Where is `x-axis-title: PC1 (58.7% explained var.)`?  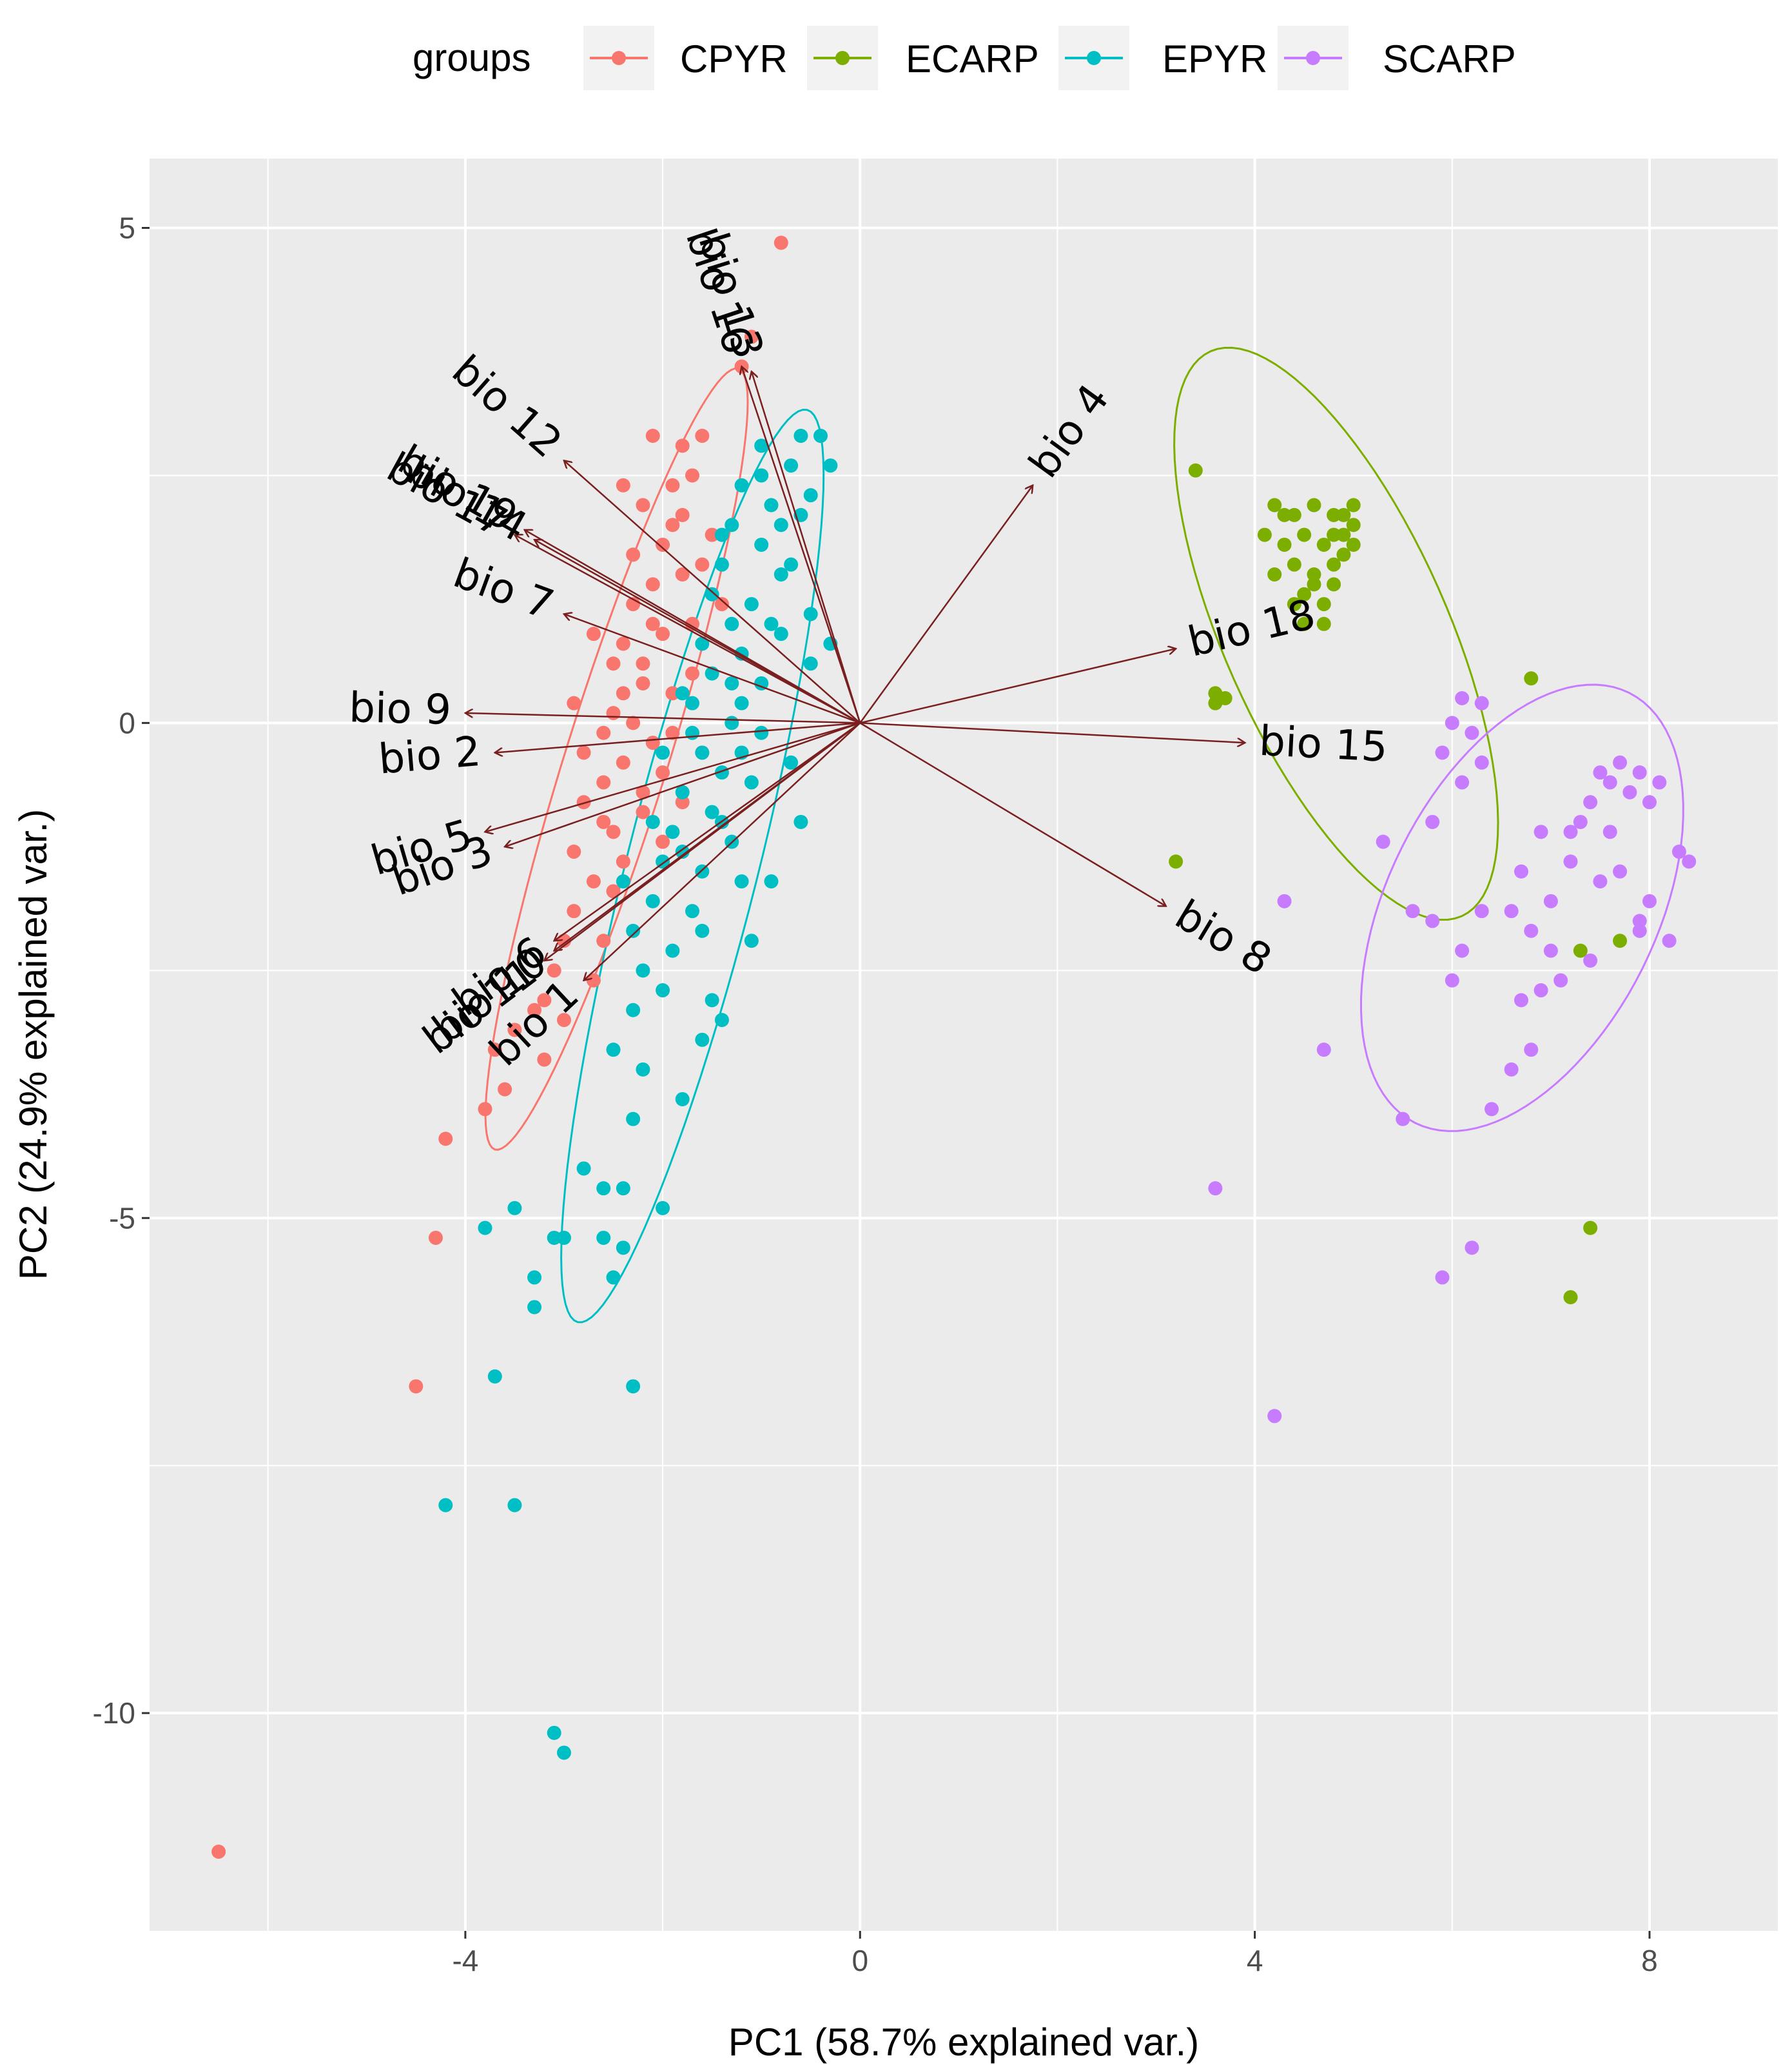 x-axis-title: PC1 (58.7% explained var.) is located at coordinates (963, 2042).